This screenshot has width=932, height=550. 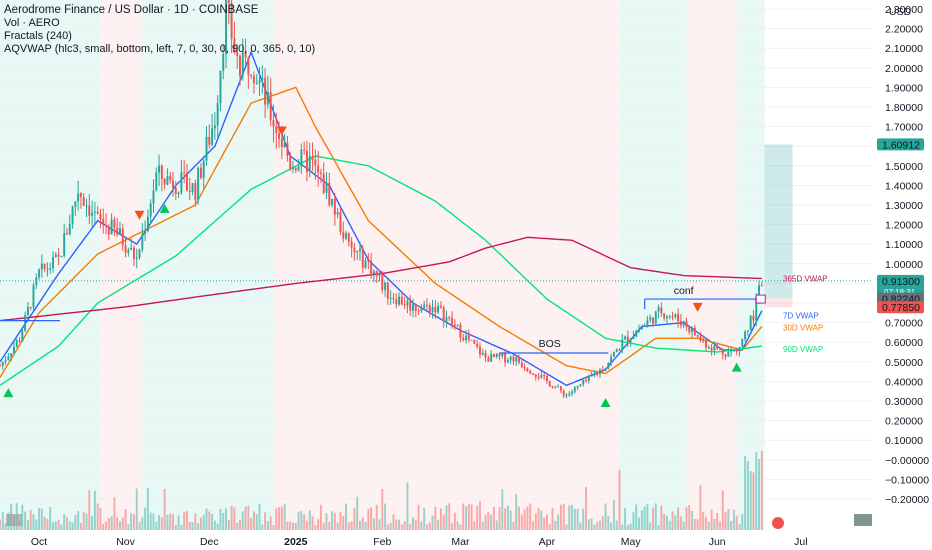 I want to click on trend-band, so click(x=208, y=265).